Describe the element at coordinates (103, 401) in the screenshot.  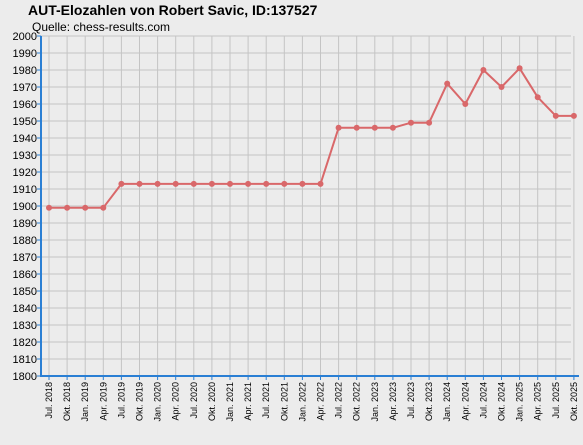
I see `x-tick-label: Apr. 2019` at that location.